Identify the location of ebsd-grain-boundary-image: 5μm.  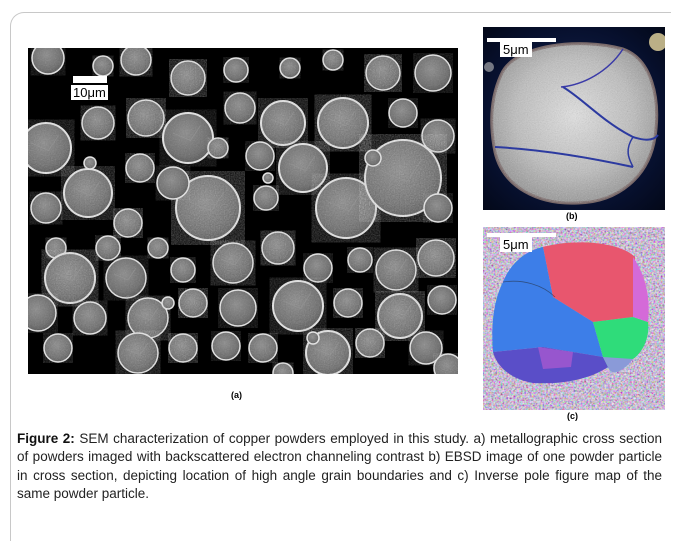
(574, 118).